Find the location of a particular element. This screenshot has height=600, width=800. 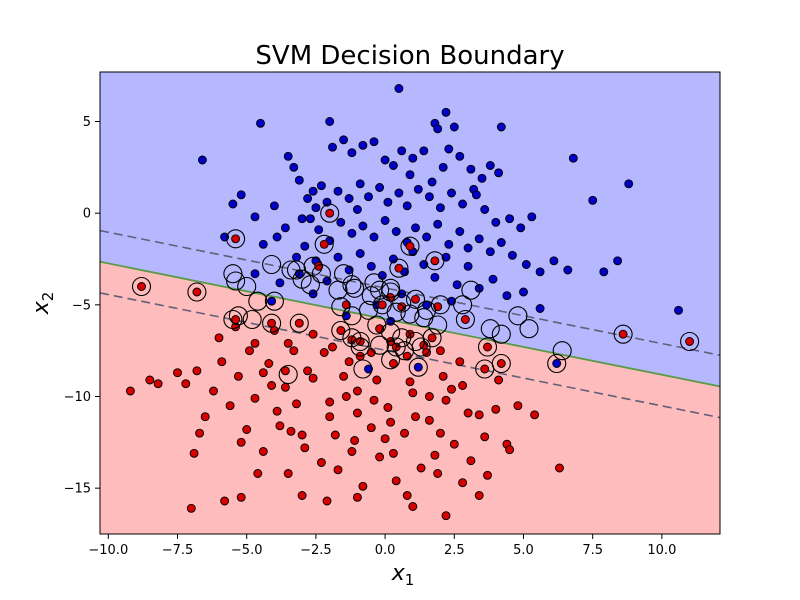

x-tick-label: 10.0 is located at coordinates (661, 550).